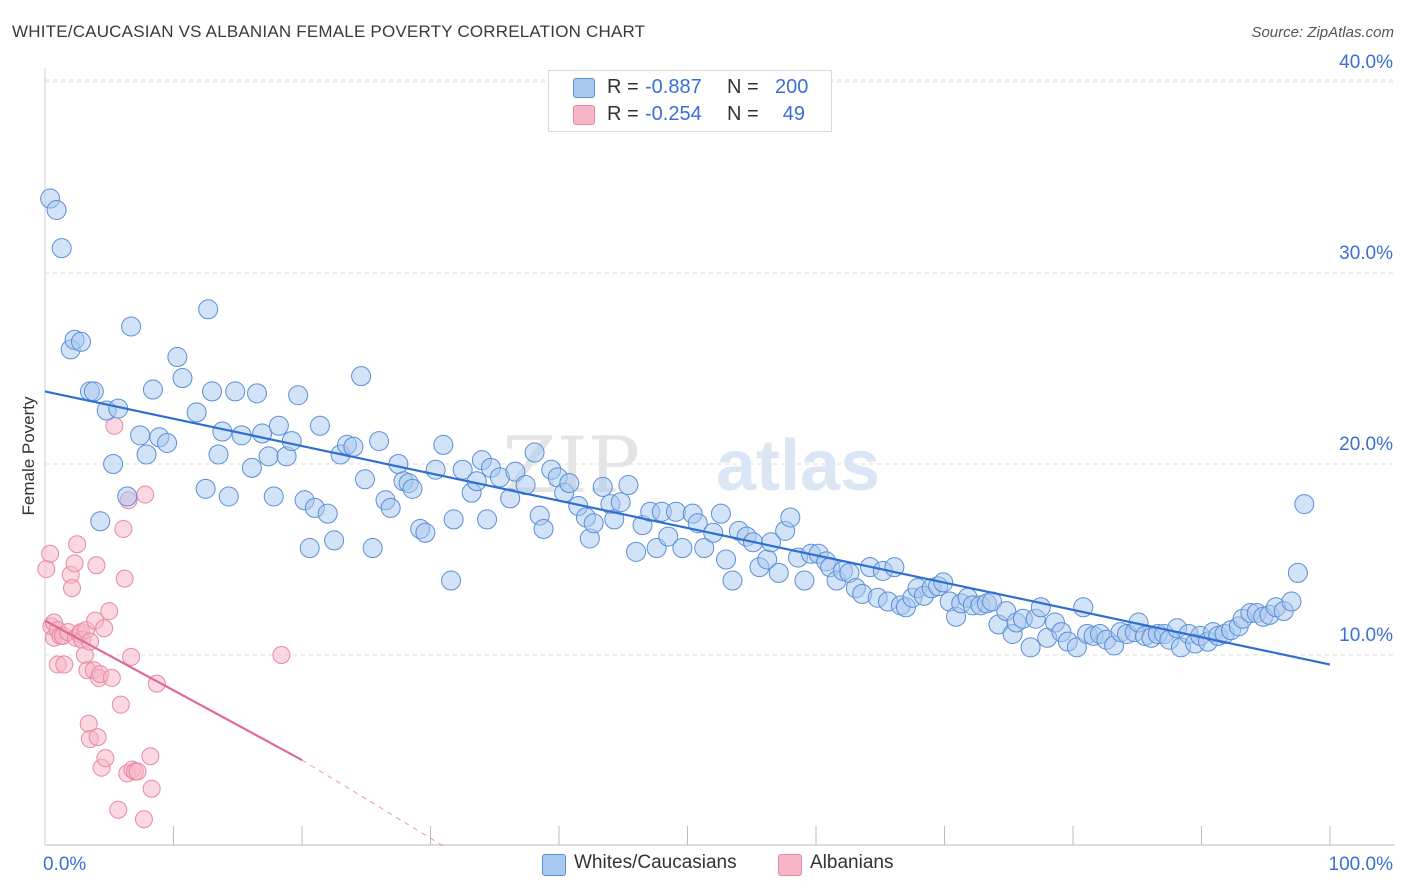  What do you see at coordinates (1366, 253) in the screenshot?
I see `y-tick-label: 30.0%` at bounding box center [1366, 253].